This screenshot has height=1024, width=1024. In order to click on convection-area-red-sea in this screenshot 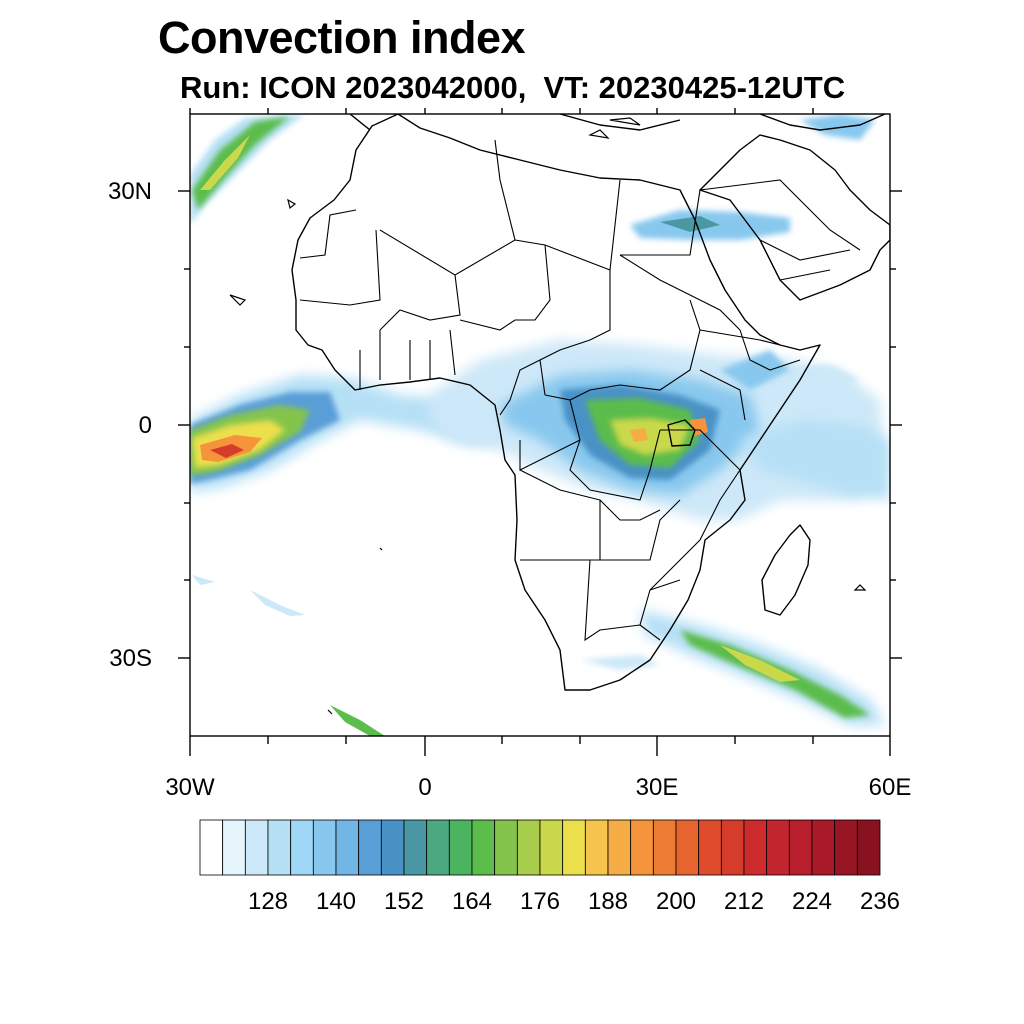, I will do `click(752, 177)`.